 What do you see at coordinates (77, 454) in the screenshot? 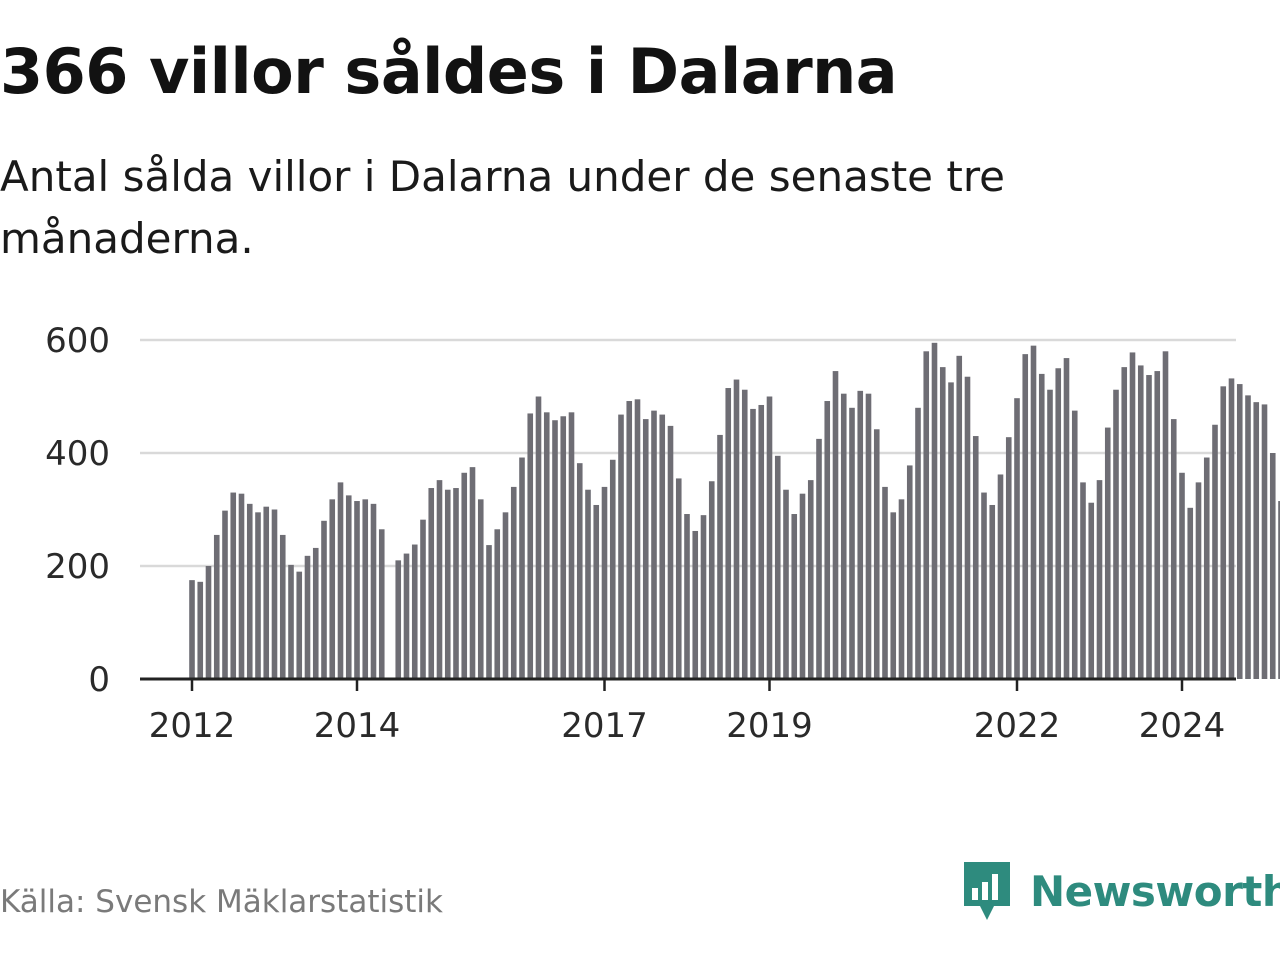
I see `y-tick-label: 400` at bounding box center [77, 454].